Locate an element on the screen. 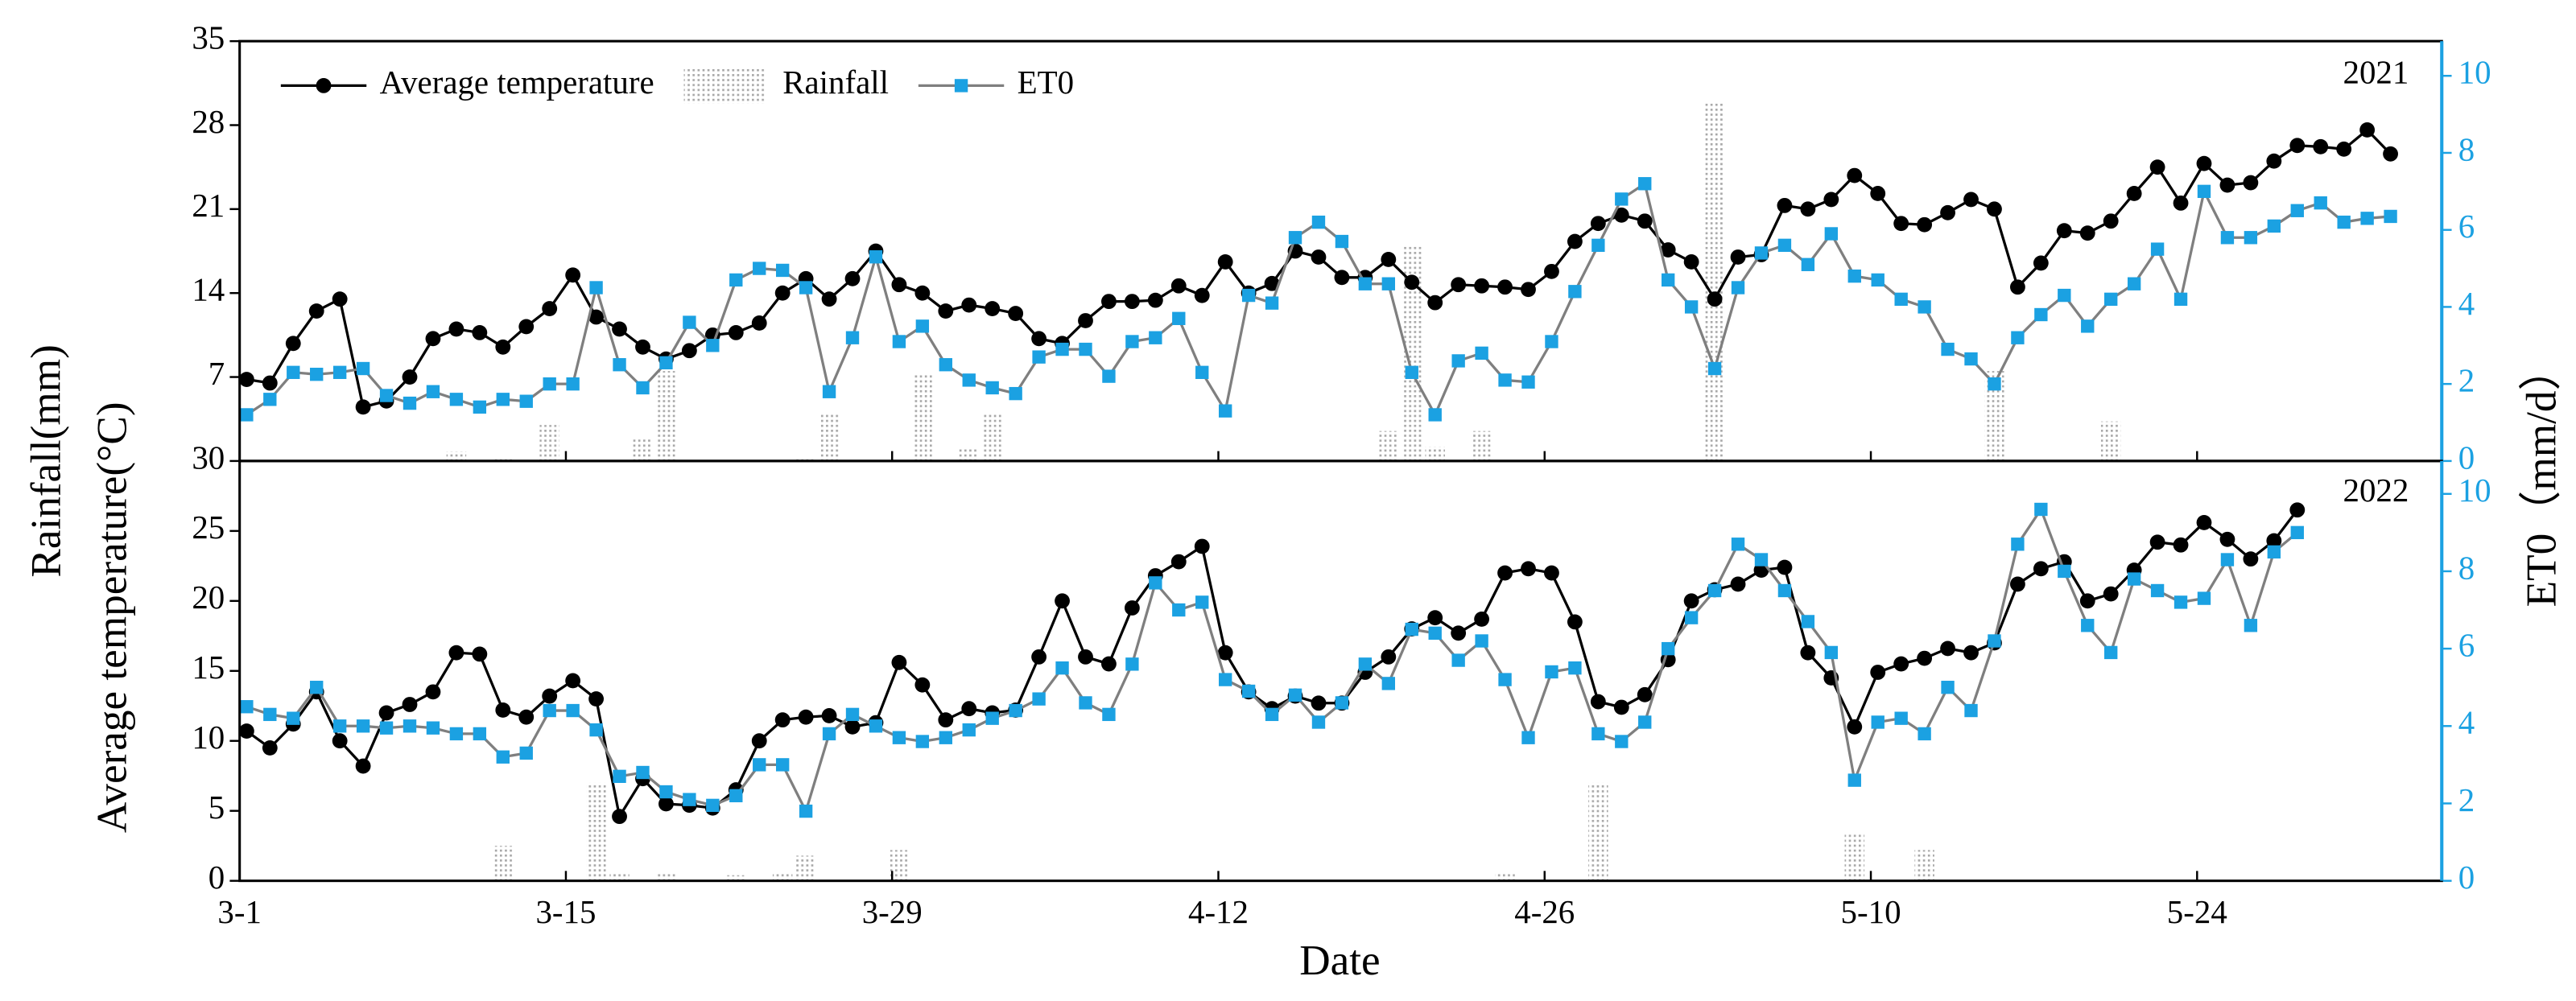 The width and height of the screenshot is (2576, 1001). x-tick-label: 3-1 is located at coordinates (239, 912).